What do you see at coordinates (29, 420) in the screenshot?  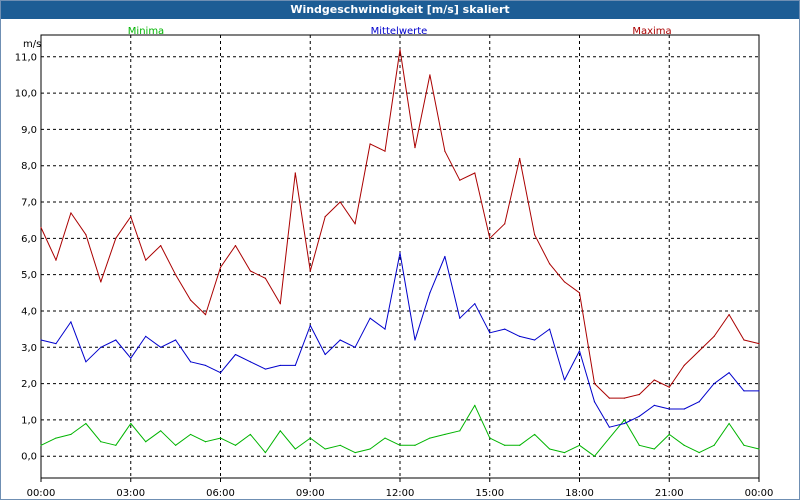 I see `y-tick-label: 1,0` at bounding box center [29, 420].